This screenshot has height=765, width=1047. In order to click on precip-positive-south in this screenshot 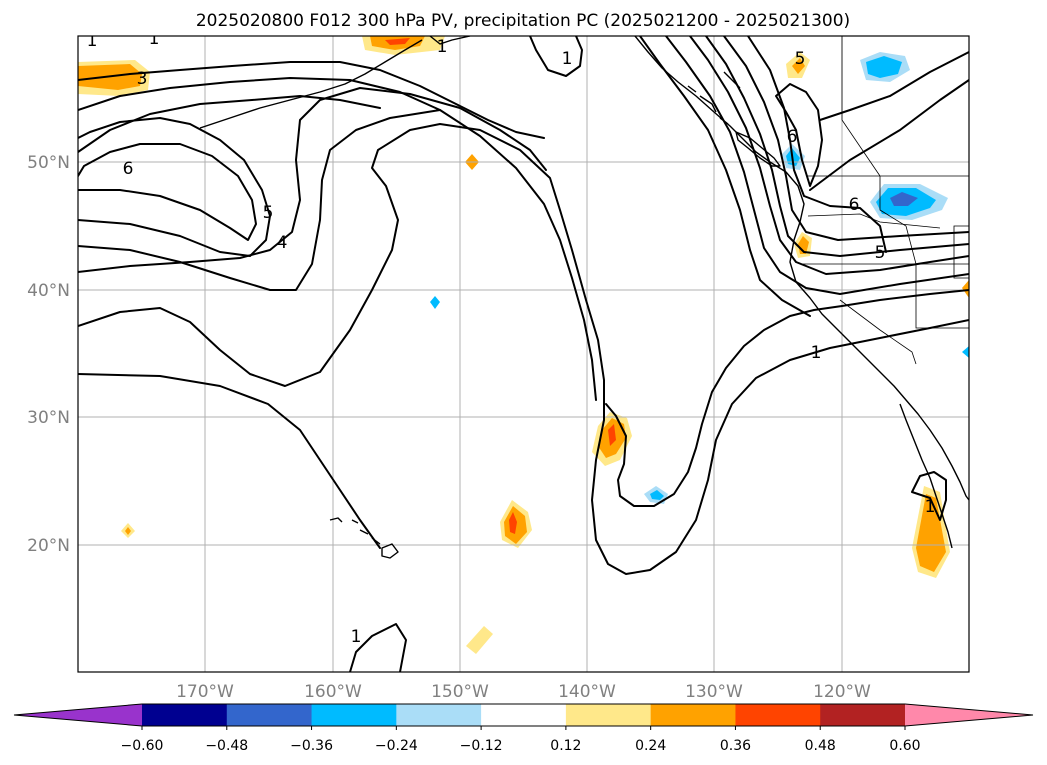, I will do `click(479, 640)`.